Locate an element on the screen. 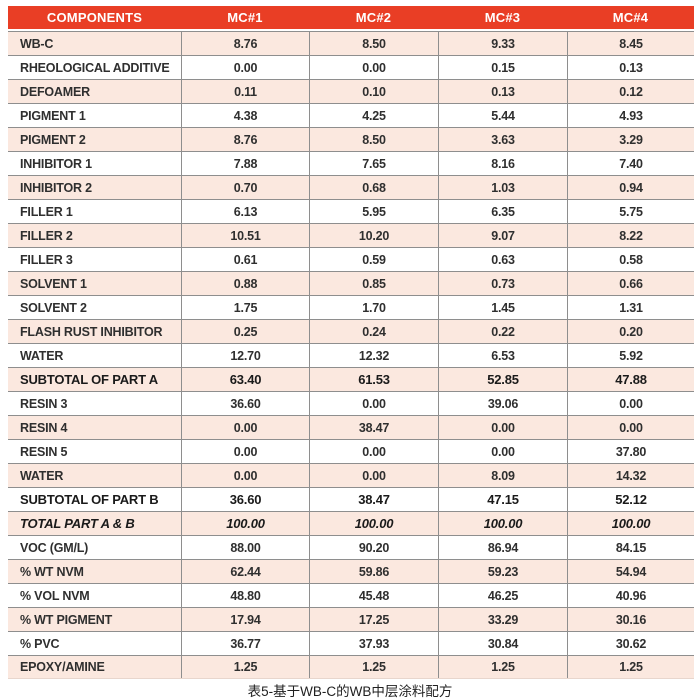 This screenshot has height=700, width=700. value-cell: 30.84 is located at coordinates (502, 643).